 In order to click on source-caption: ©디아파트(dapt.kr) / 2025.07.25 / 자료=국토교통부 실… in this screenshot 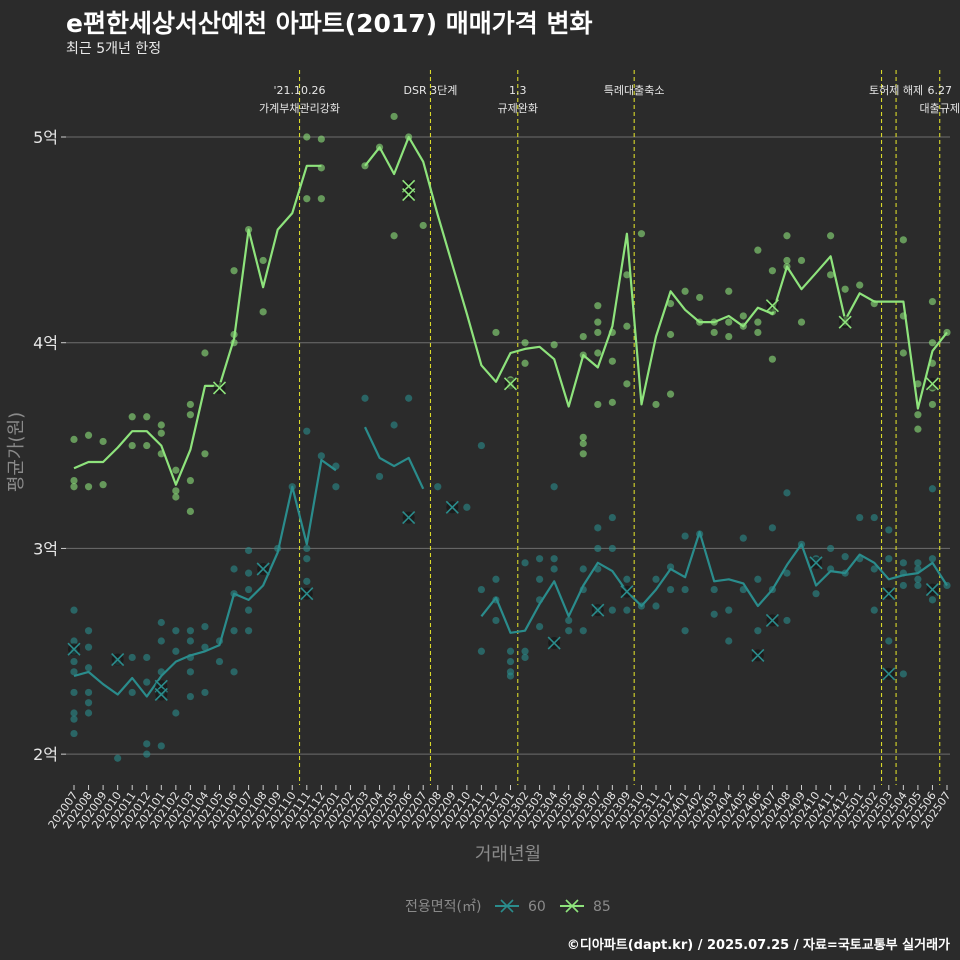, I will do `click(758, 945)`.